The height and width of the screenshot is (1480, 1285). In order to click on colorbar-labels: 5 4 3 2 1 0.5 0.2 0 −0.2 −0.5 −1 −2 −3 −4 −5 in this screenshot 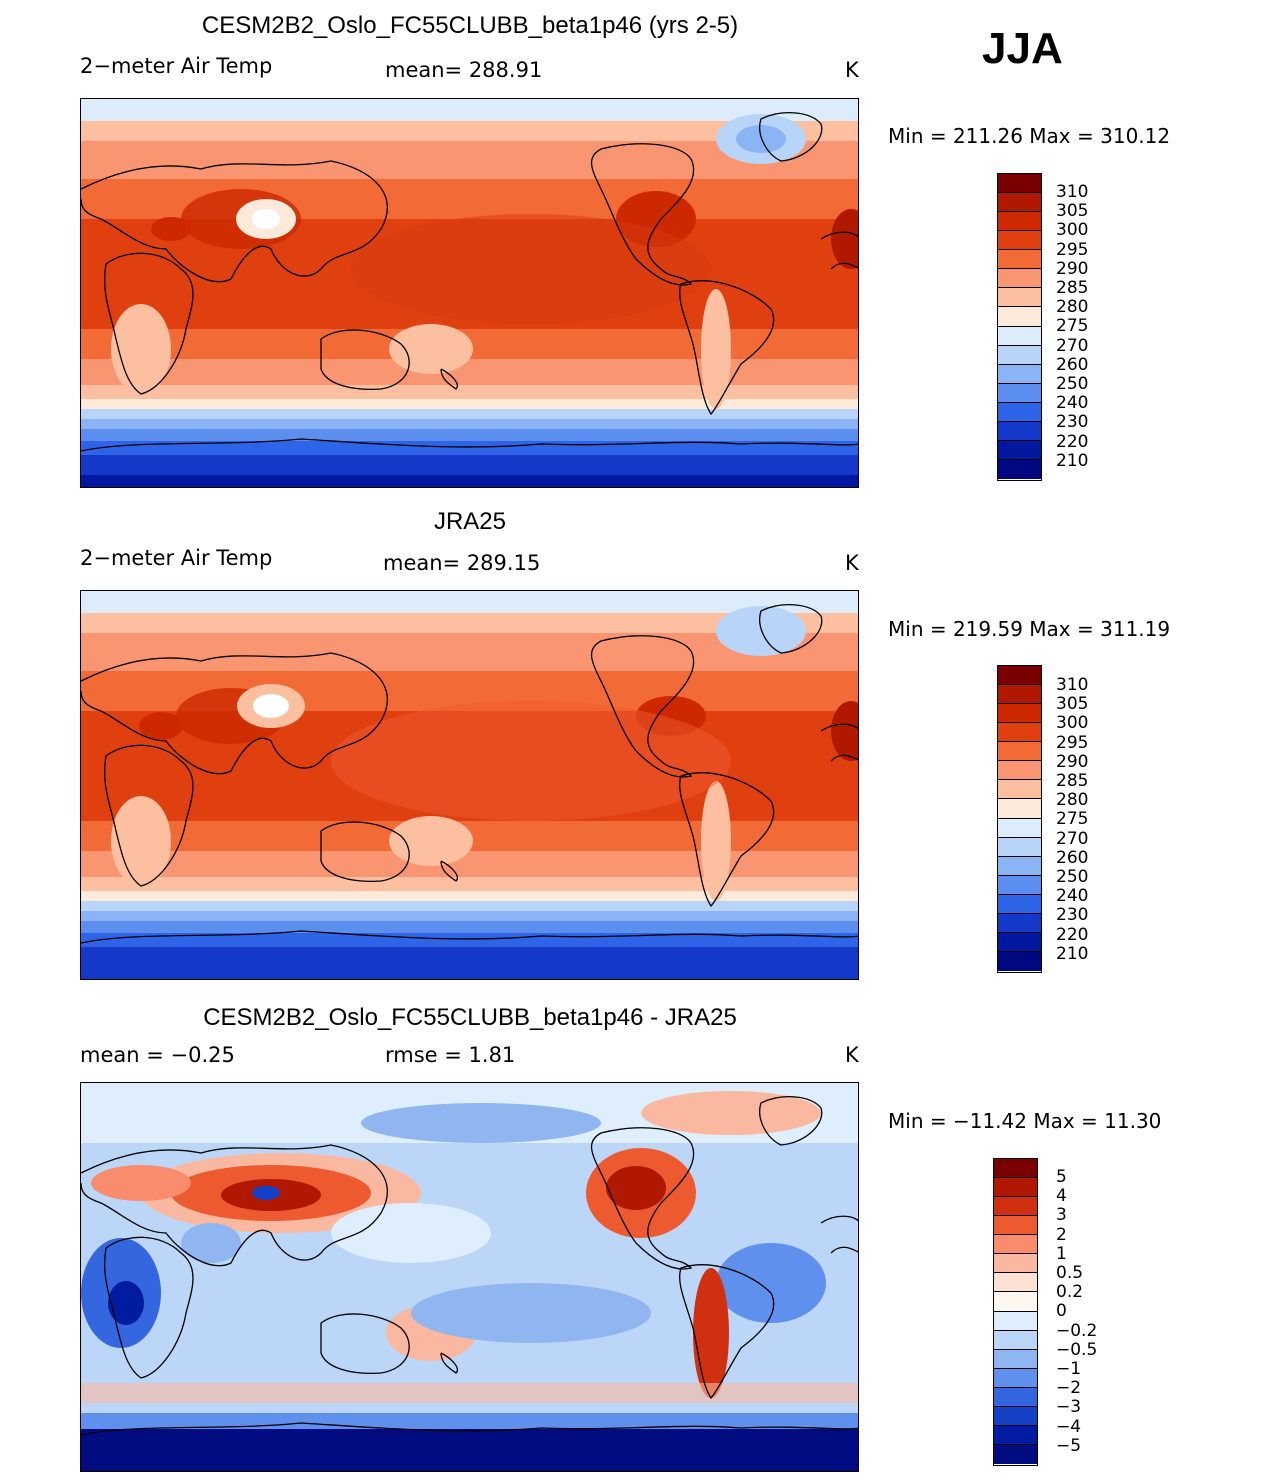, I will do `click(1077, 1311)`.